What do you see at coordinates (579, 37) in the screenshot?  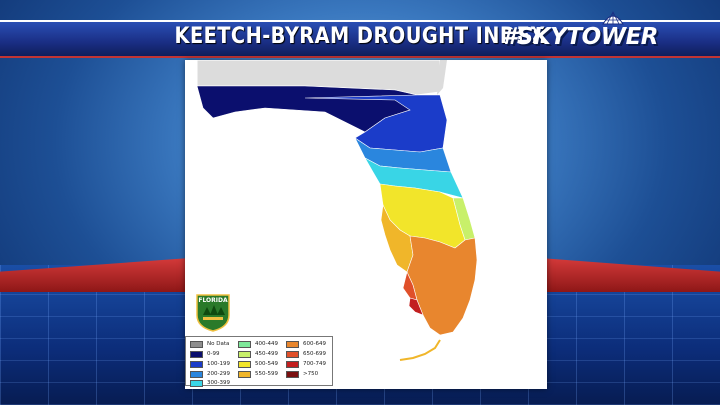 I see `brand-text: #SKYTOWER` at bounding box center [579, 37].